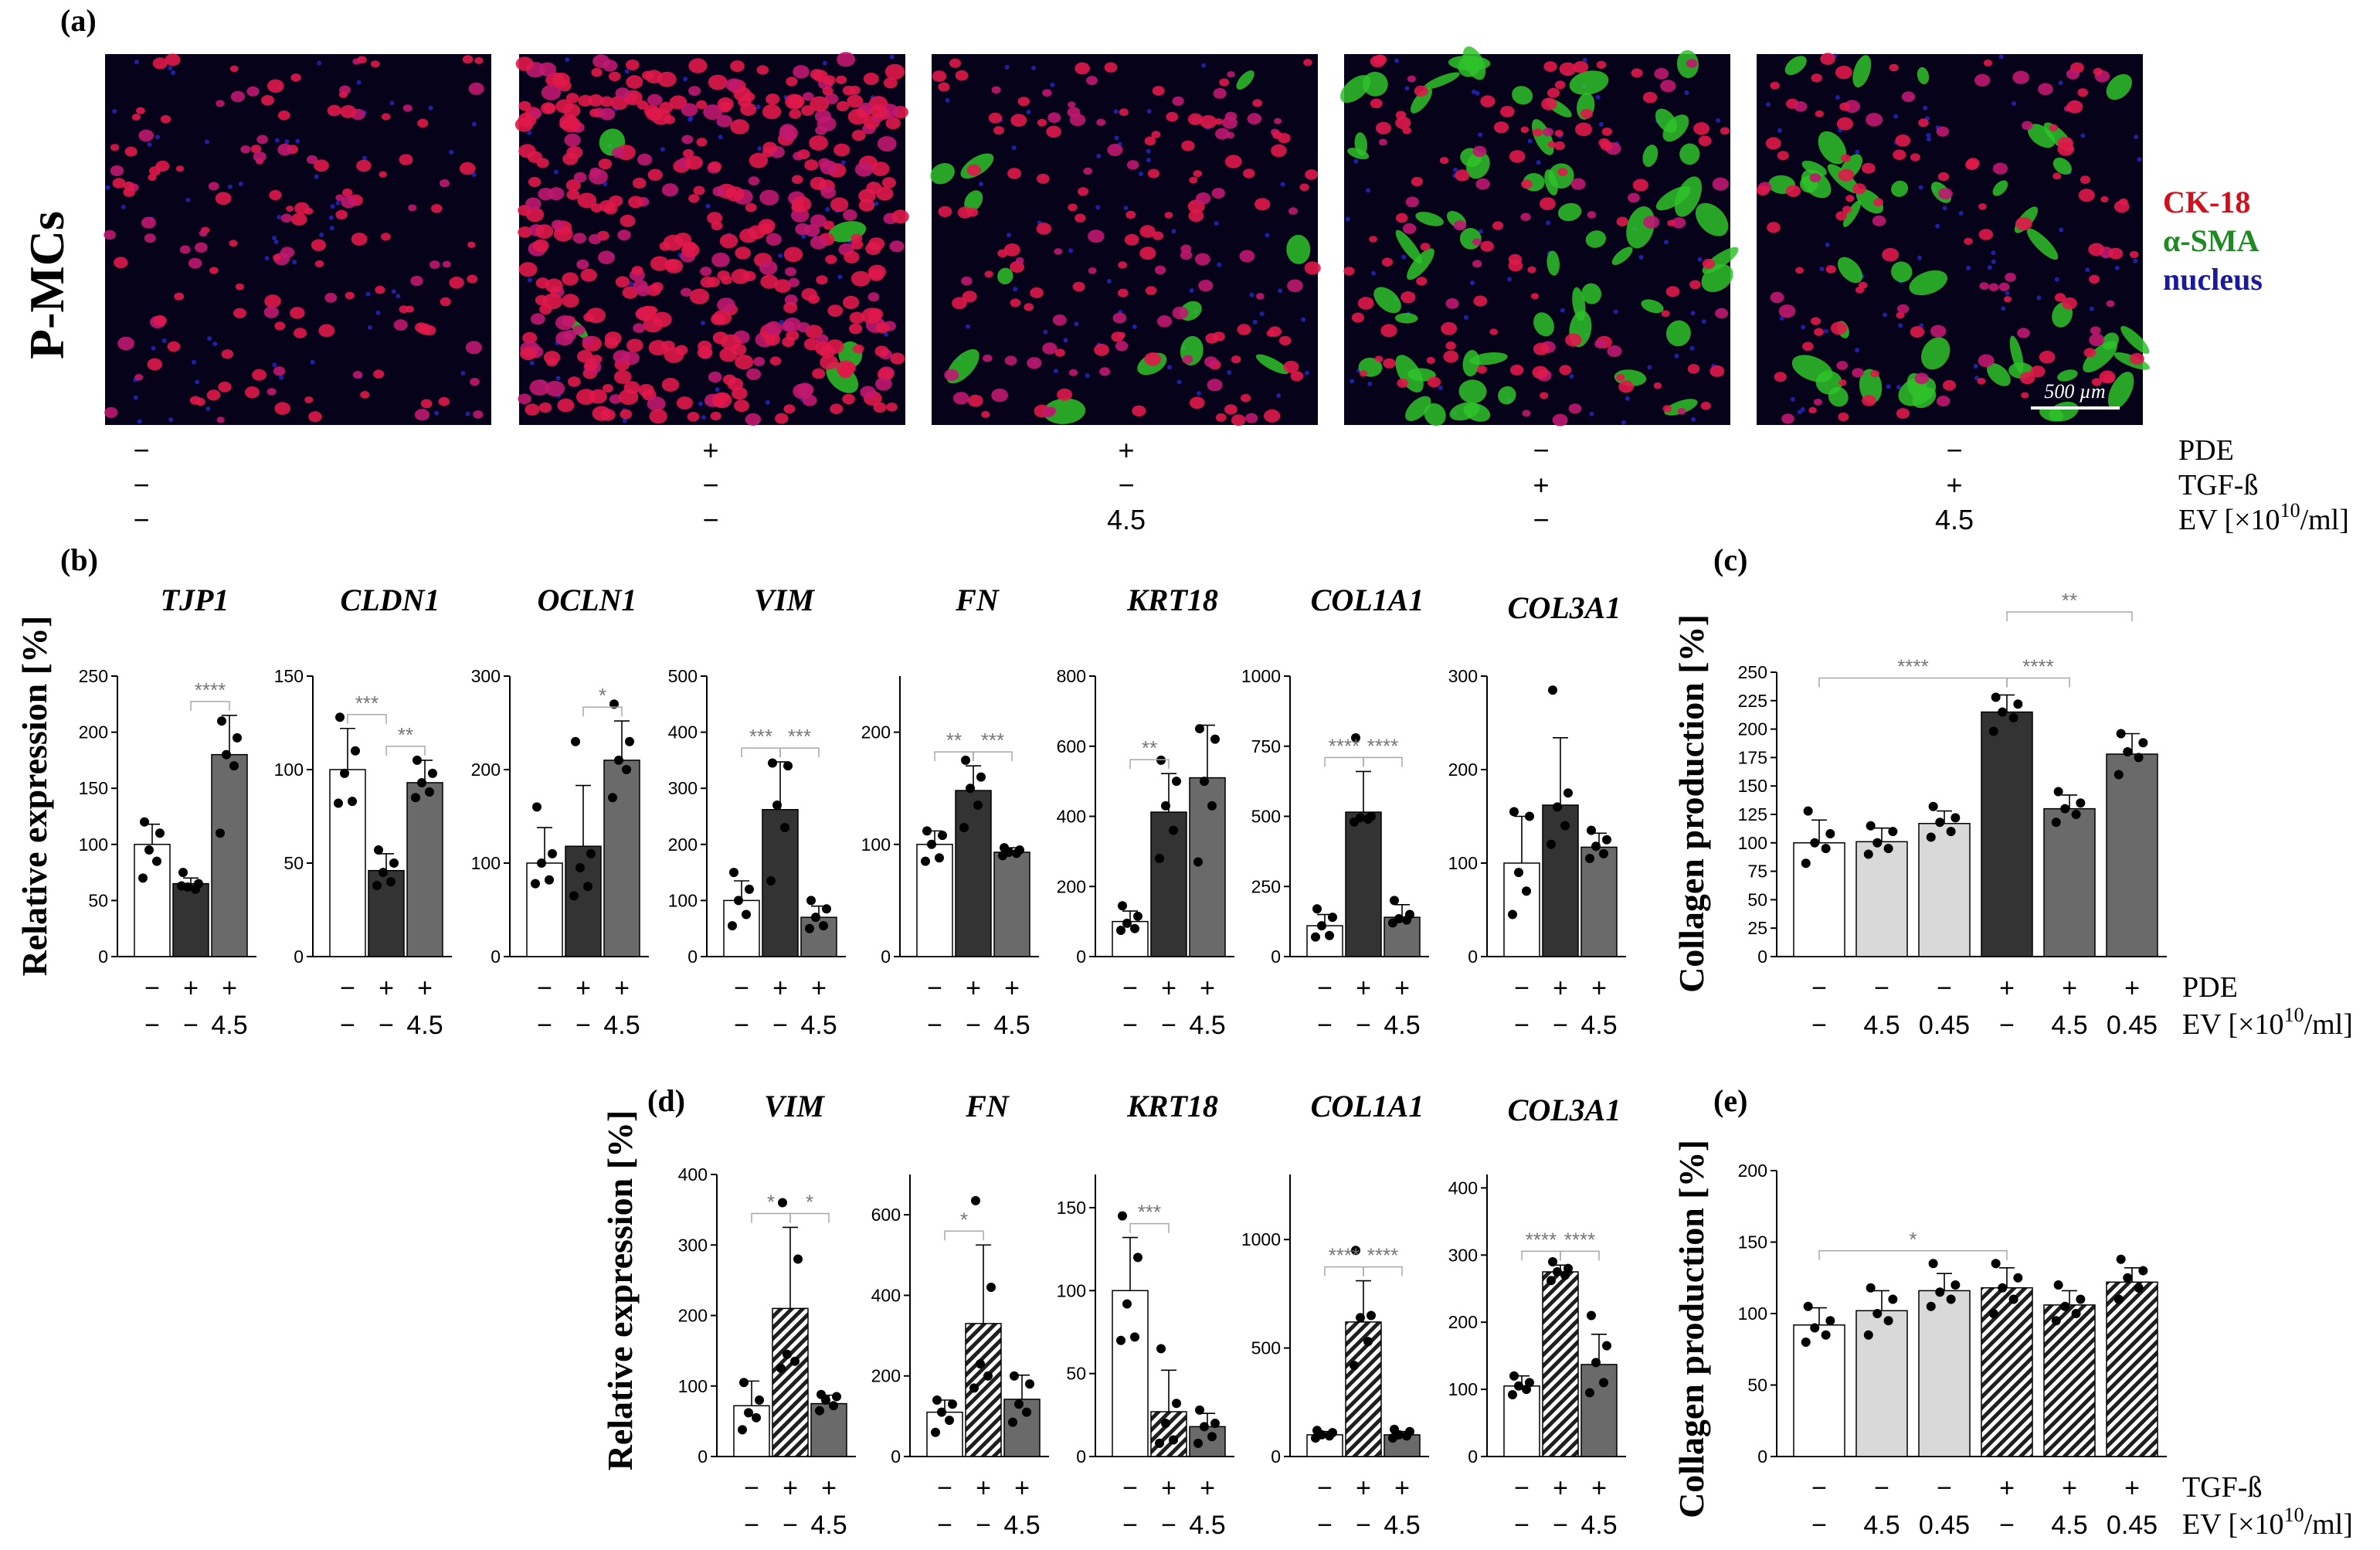 The image size is (2380, 1550). What do you see at coordinates (1463, 1322) in the screenshot?
I see `y-tick-label: 200` at bounding box center [1463, 1322].